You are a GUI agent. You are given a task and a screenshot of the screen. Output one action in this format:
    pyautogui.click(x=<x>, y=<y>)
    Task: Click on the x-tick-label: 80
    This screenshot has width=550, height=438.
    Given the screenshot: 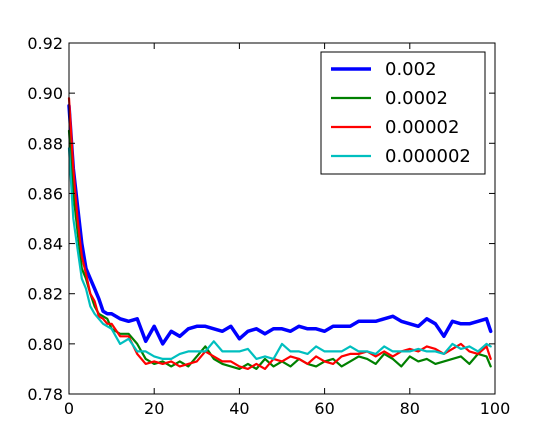 What is the action you would take?
    pyautogui.click(x=410, y=408)
    